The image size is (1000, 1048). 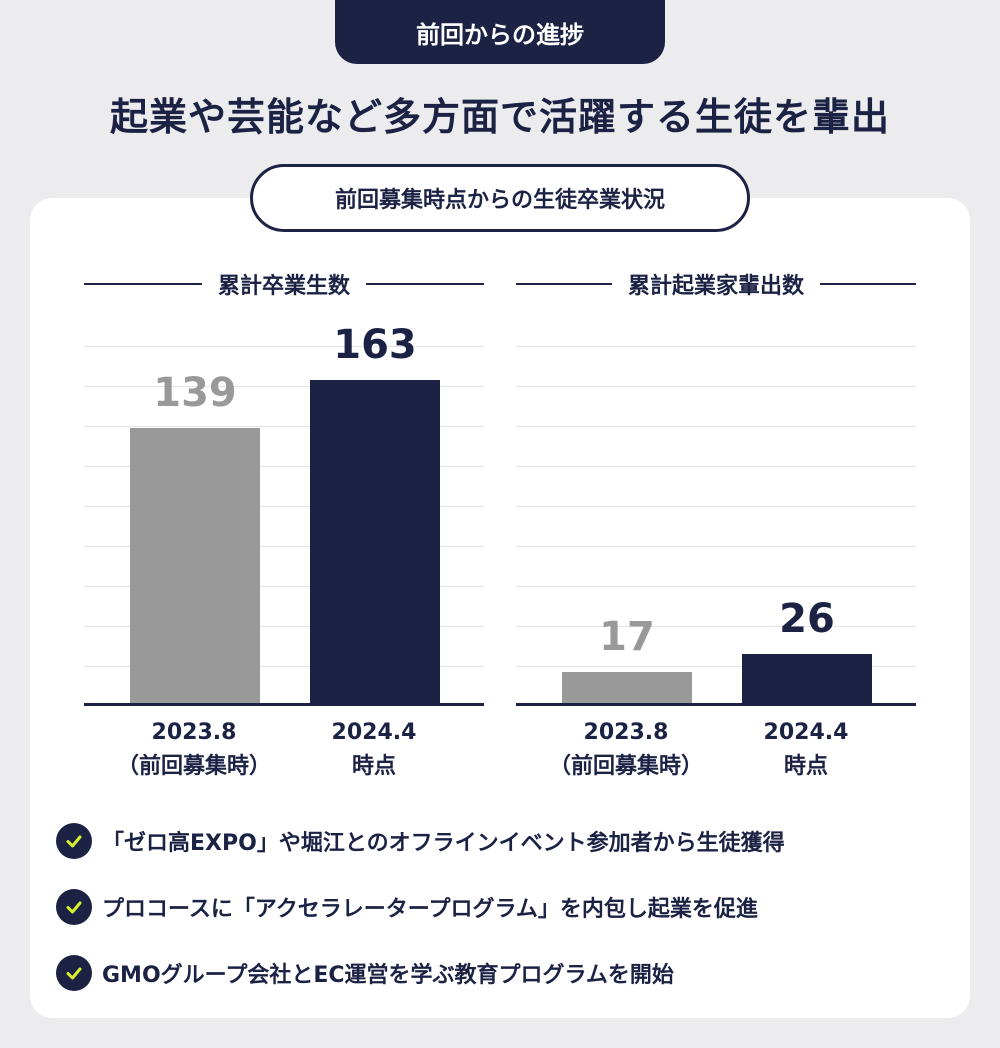 What do you see at coordinates (430, 909) in the screenshot?
I see `bullet-text: プロコースに「アクセラレータープログラム」を内包し起業を促進` at bounding box center [430, 909].